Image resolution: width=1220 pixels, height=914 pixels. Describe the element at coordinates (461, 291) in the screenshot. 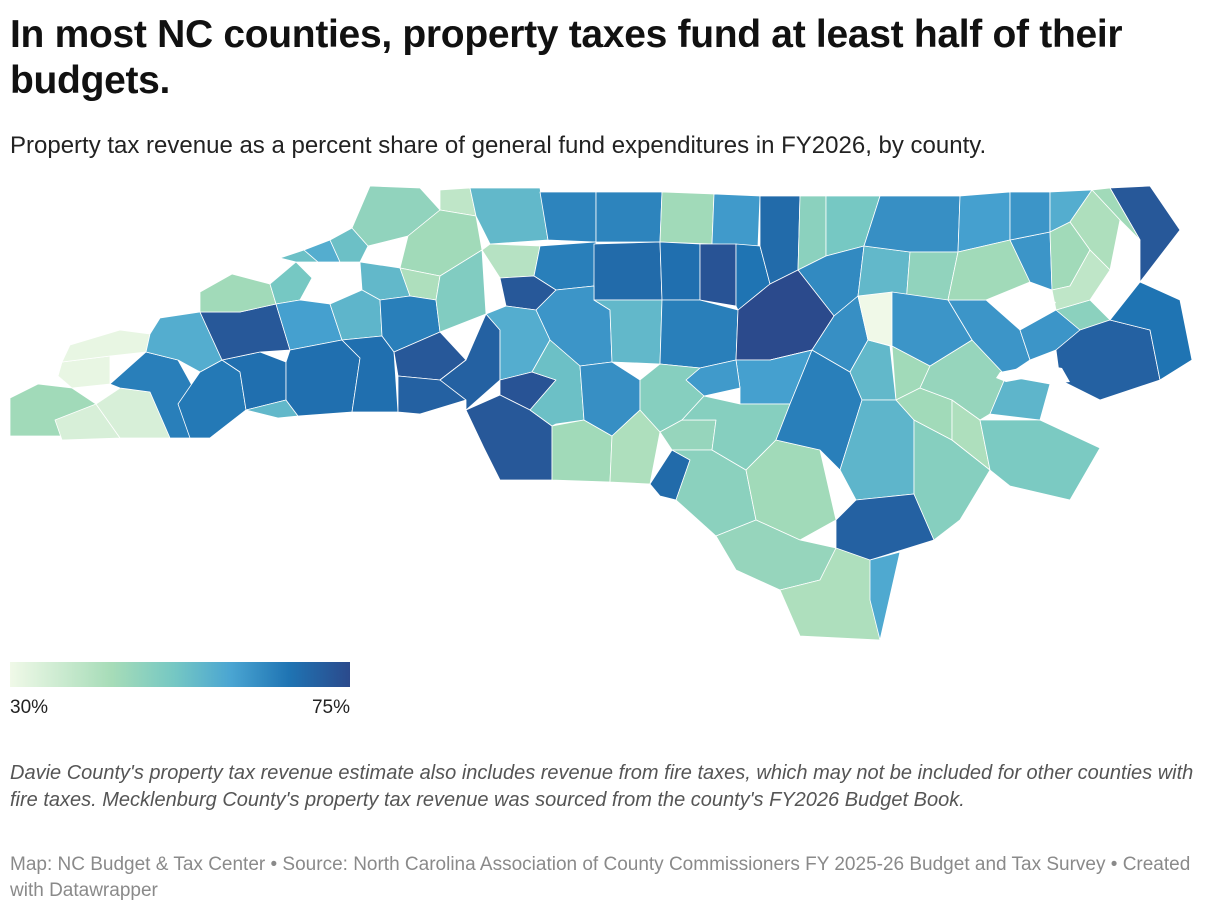

I see `county-iredell: Iredell: 46%` at that location.